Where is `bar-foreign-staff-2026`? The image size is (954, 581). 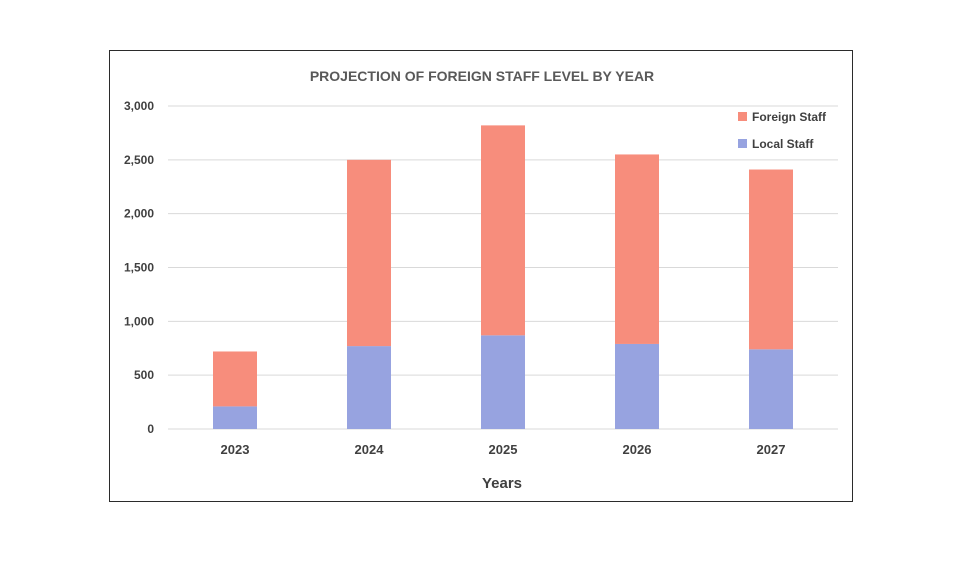
bar-foreign-staff-2026 is located at coordinates (637, 249).